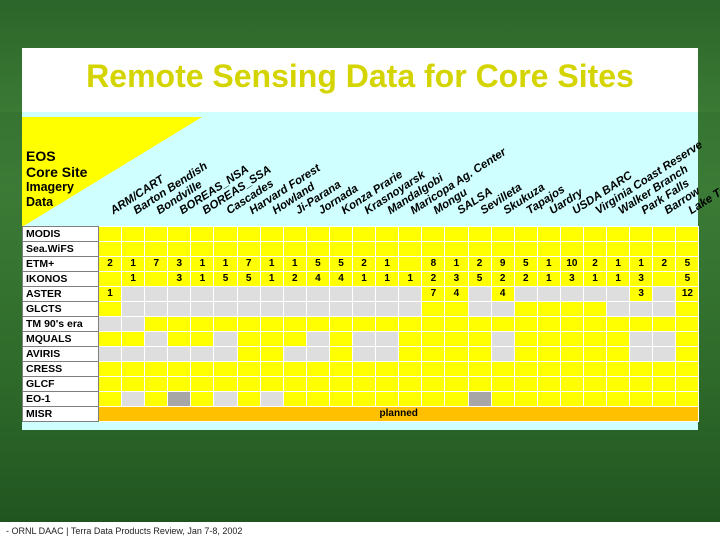 The width and height of the screenshot is (720, 540). Describe the element at coordinates (361, 354) in the screenshot. I see `table-row: AVIRIS` at that location.